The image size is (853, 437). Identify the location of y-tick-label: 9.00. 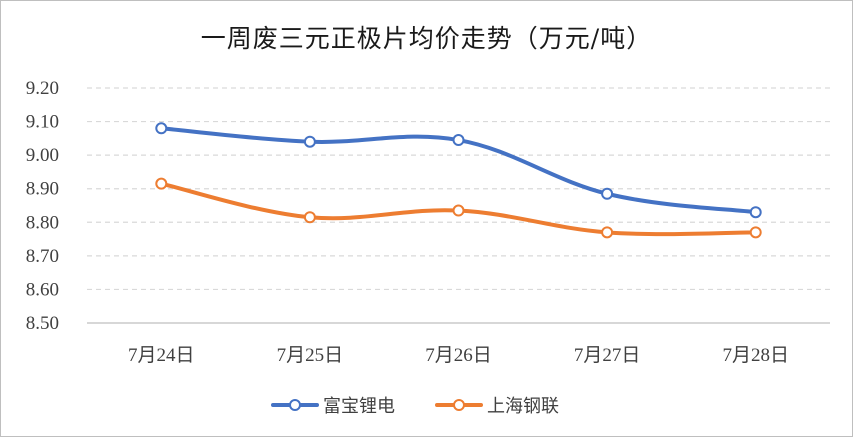
(42, 155).